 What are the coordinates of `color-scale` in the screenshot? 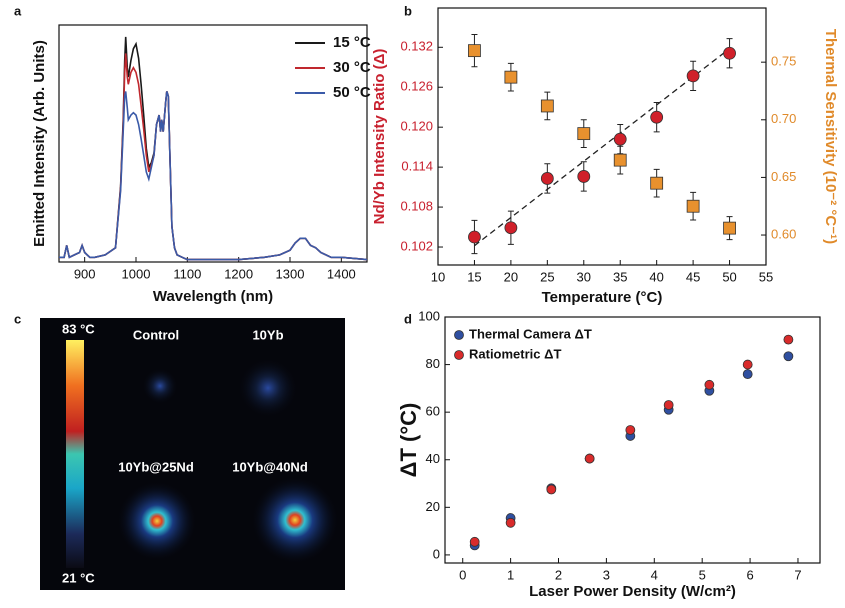 It's located at (75, 454).